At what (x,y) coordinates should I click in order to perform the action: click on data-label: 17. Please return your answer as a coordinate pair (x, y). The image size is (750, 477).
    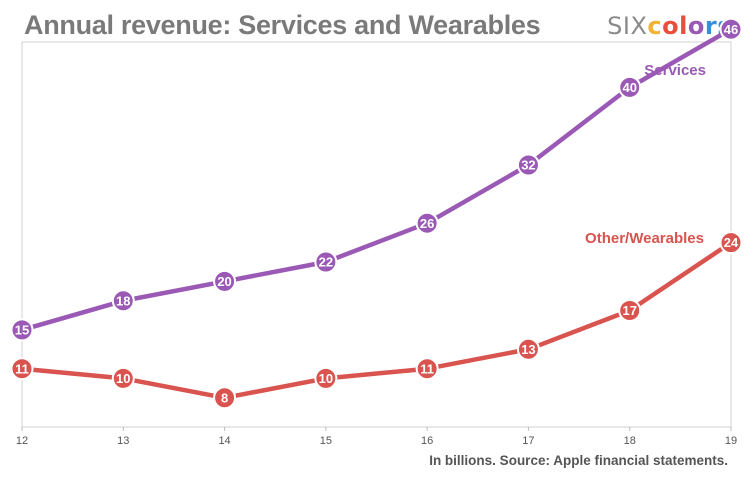
    Looking at the image, I should click on (629, 310).